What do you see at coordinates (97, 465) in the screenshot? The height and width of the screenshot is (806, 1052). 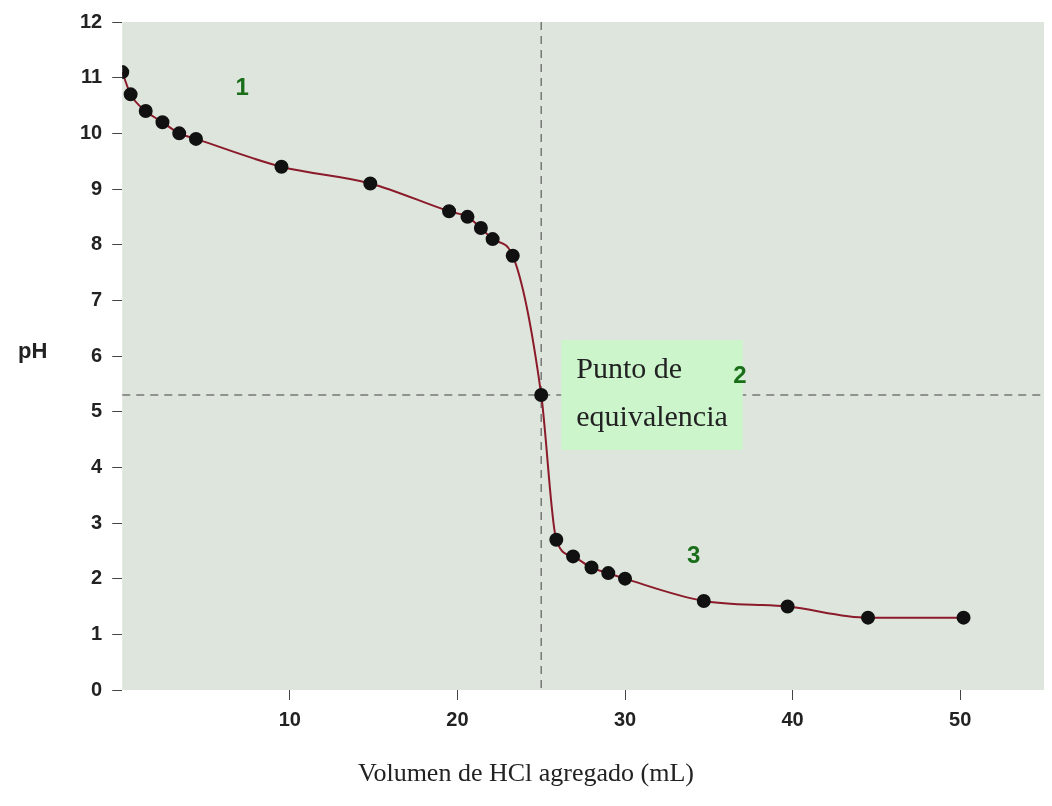 I see `y-tick-label: 4` at bounding box center [97, 465].